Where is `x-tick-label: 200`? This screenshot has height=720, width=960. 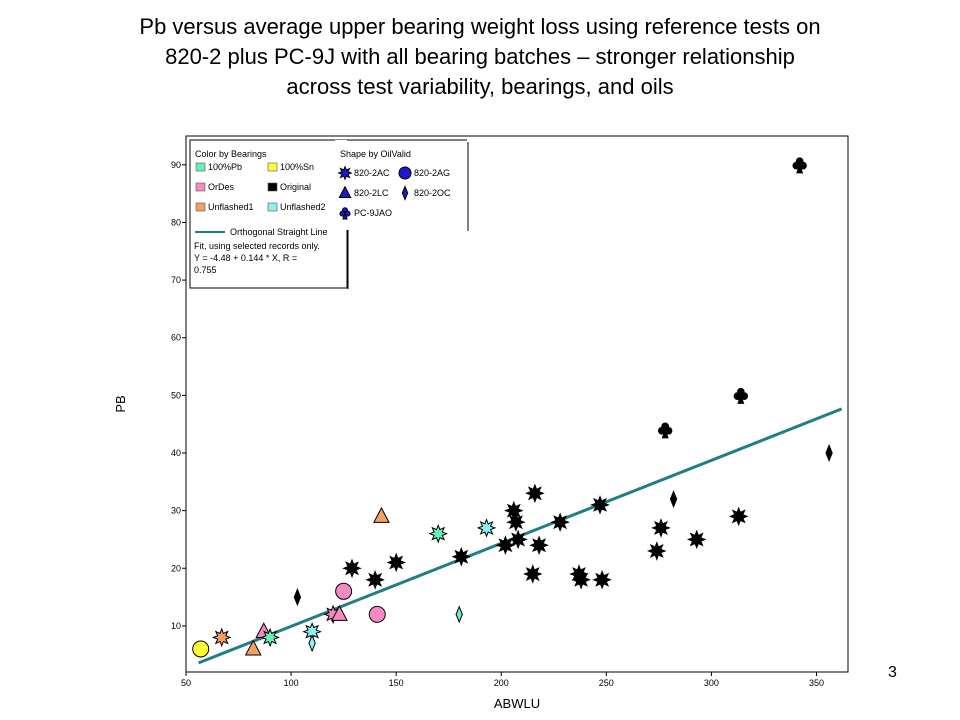
x-tick-label: 200 is located at coordinates (501, 683).